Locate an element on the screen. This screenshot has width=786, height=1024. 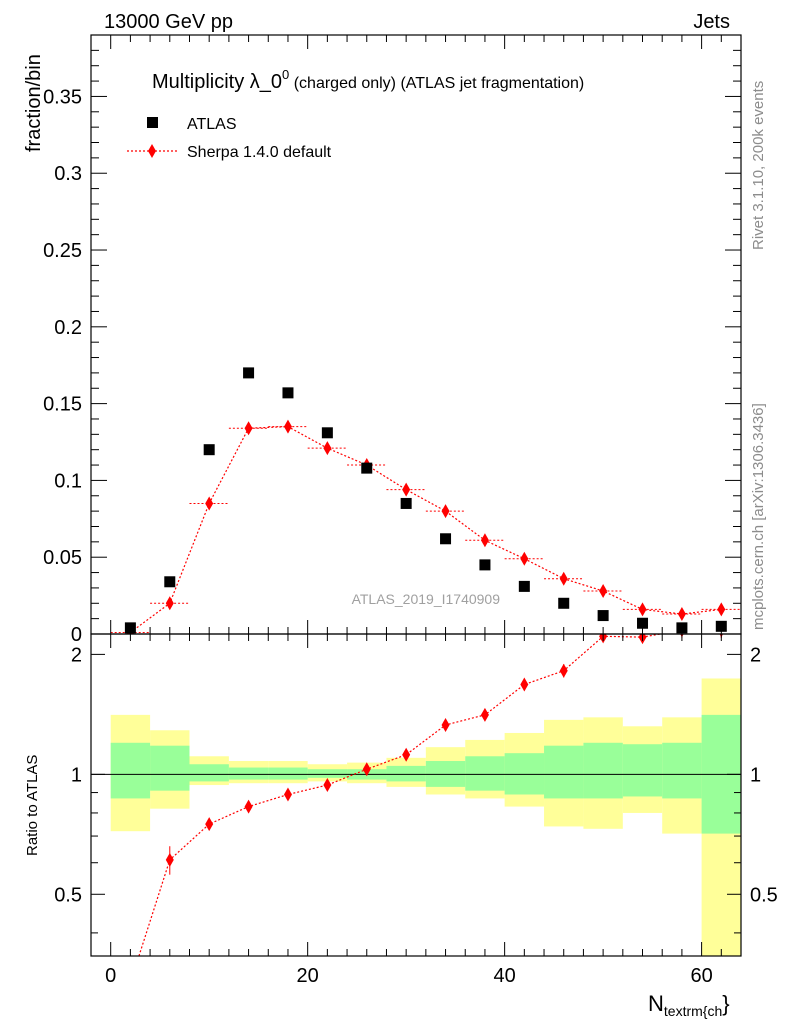
main-y-tick-label: 0.1 is located at coordinates (68, 481).